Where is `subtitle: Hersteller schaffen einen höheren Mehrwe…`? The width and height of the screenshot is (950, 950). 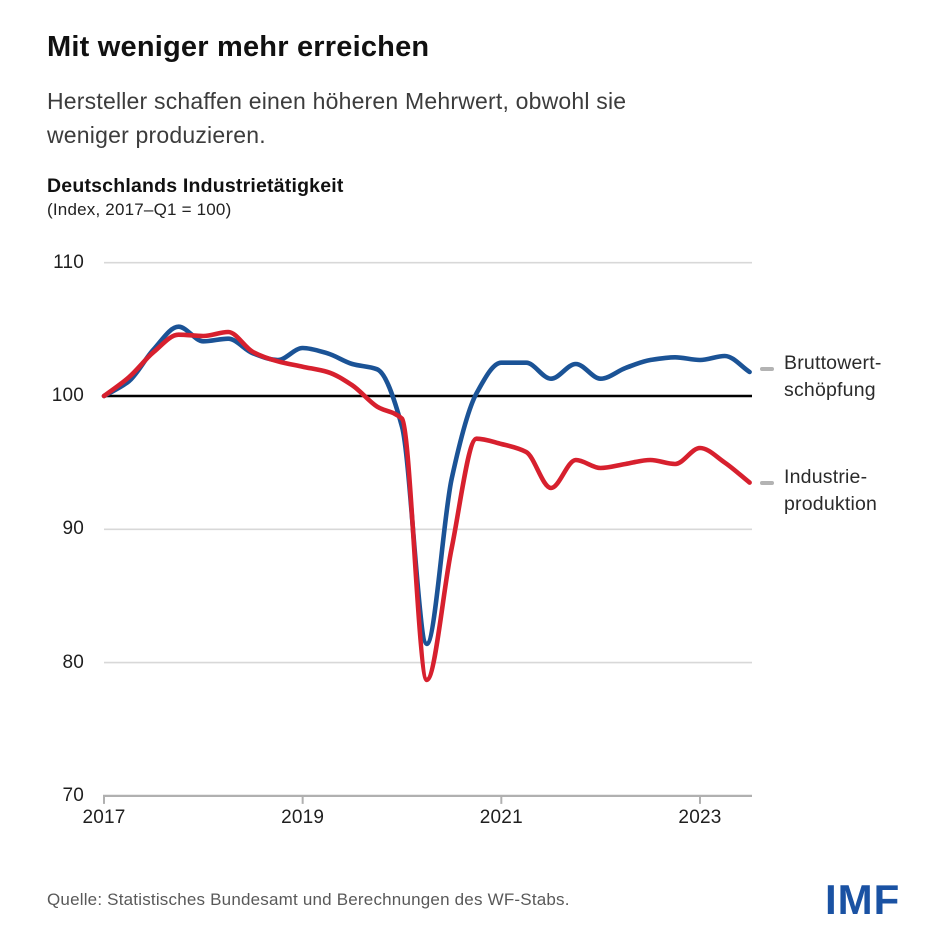 subtitle: Hersteller schaffen einen höheren Mehrwe… is located at coordinates (336, 118).